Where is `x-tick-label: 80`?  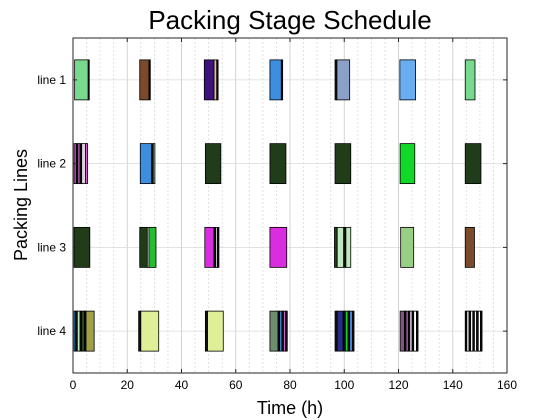 x-tick-label: 80 is located at coordinates (290, 385).